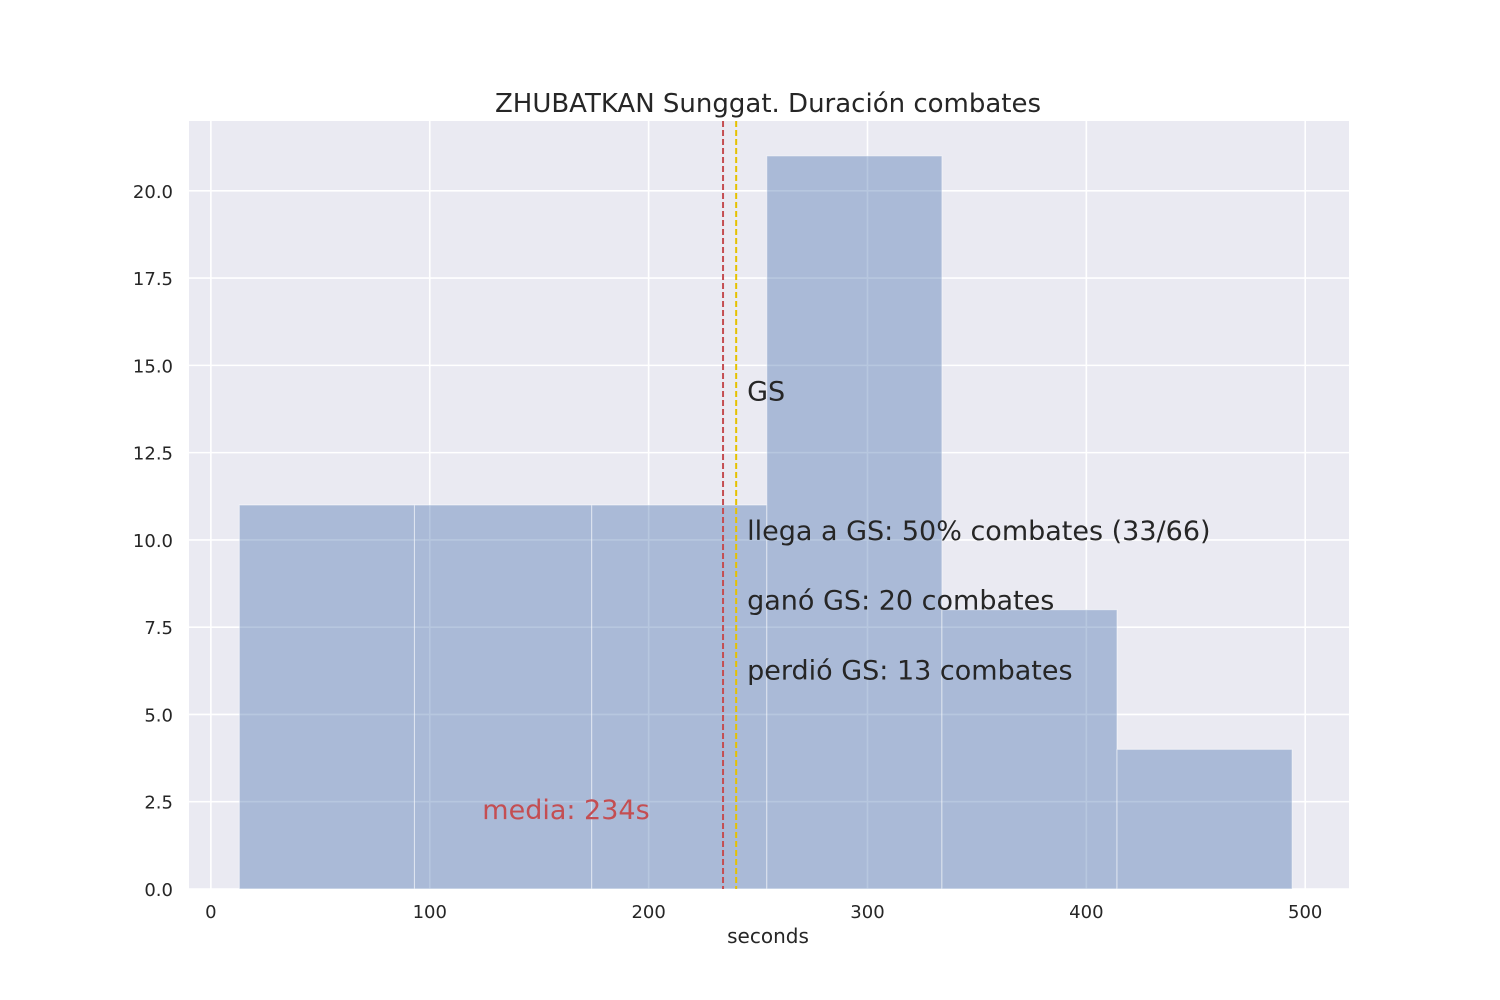  Describe the element at coordinates (1086, 912) in the screenshot. I see `x-tick-label: 400` at that location.